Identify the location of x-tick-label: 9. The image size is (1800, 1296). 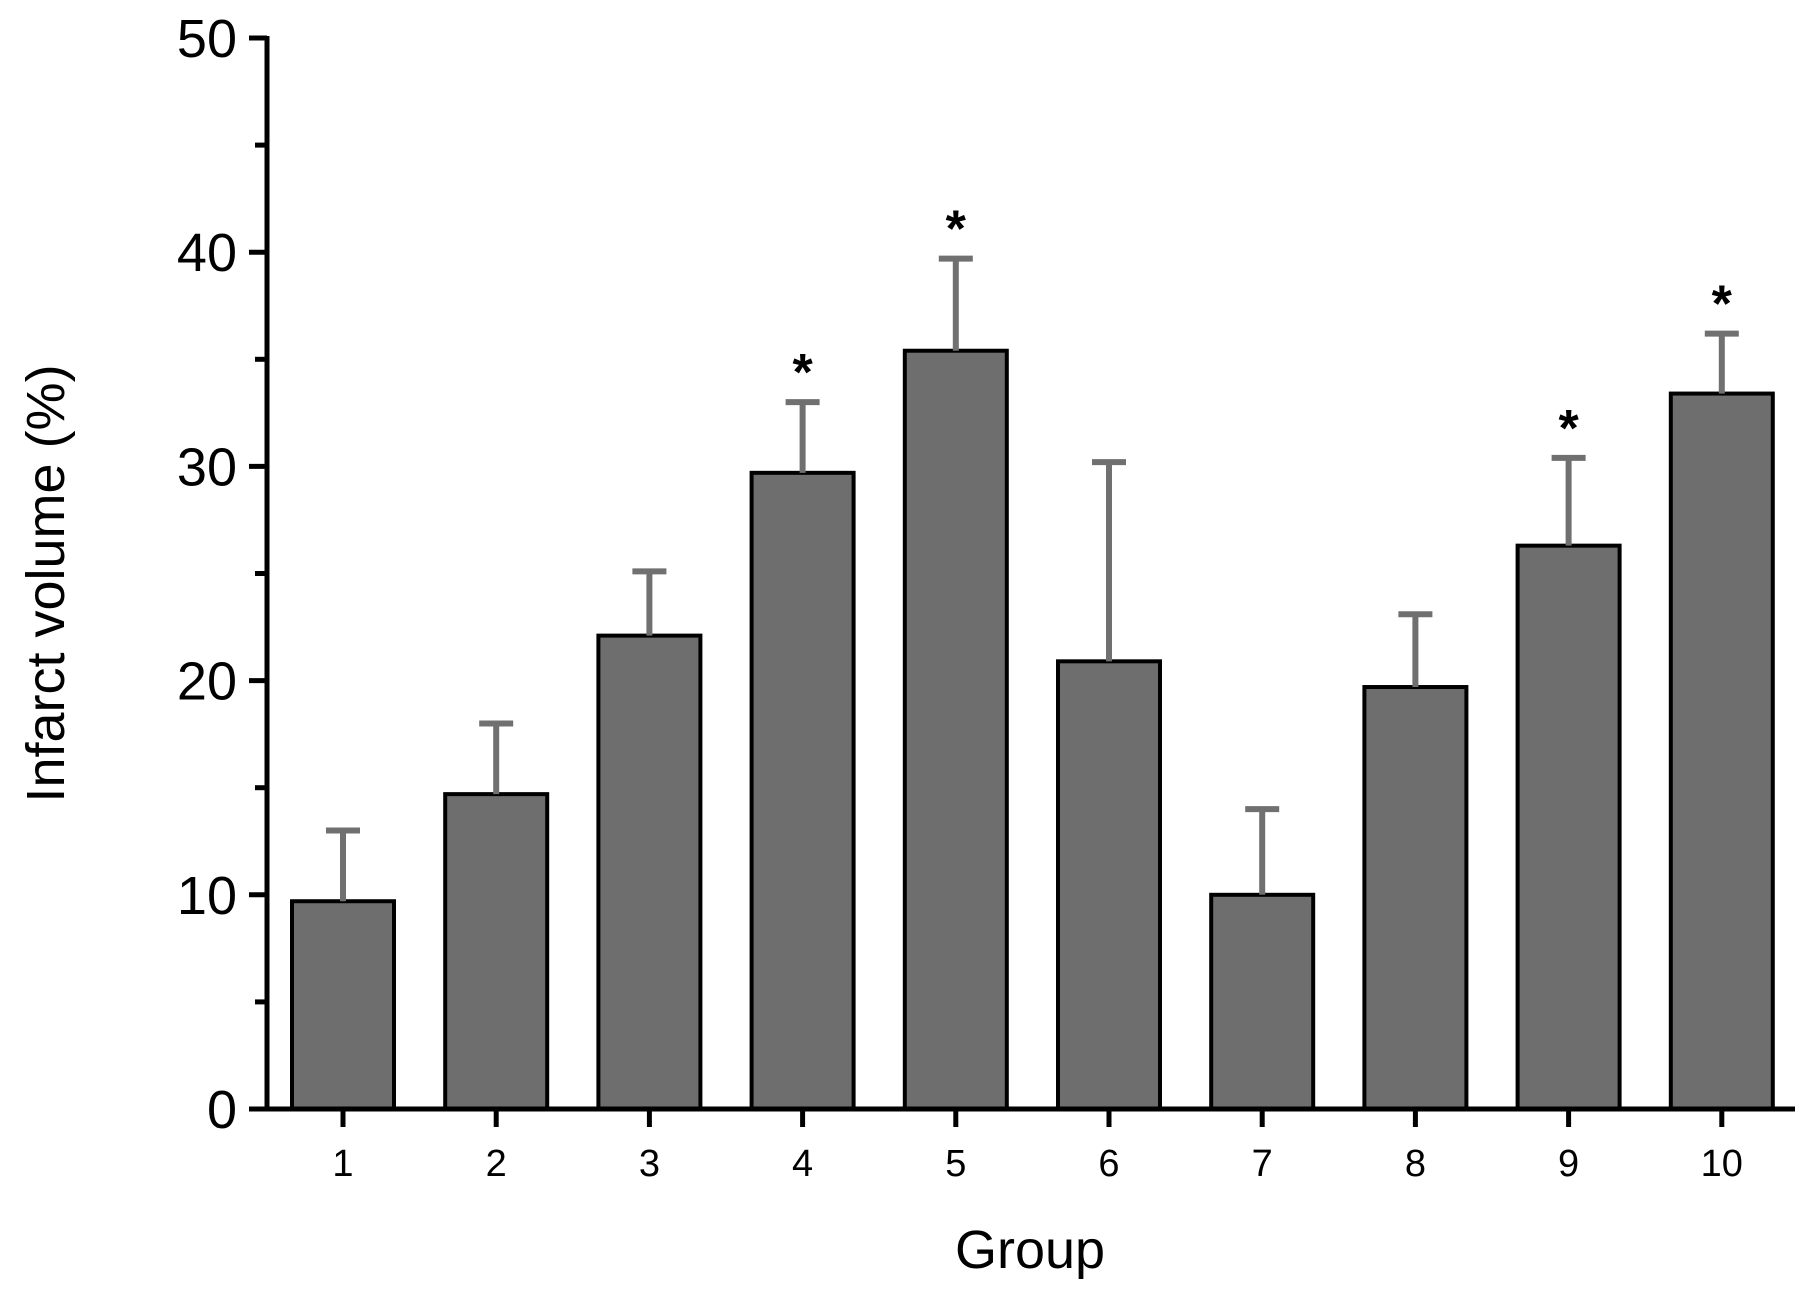
(1568, 1164).